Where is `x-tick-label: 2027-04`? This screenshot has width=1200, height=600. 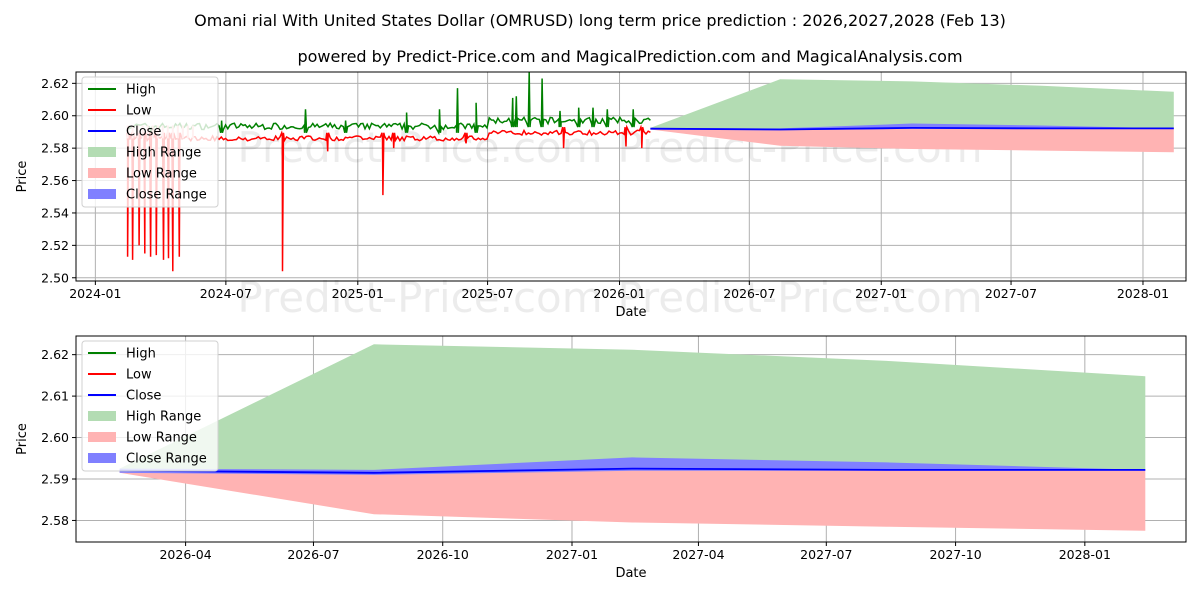 x-tick-label: 2027-04 is located at coordinates (698, 554).